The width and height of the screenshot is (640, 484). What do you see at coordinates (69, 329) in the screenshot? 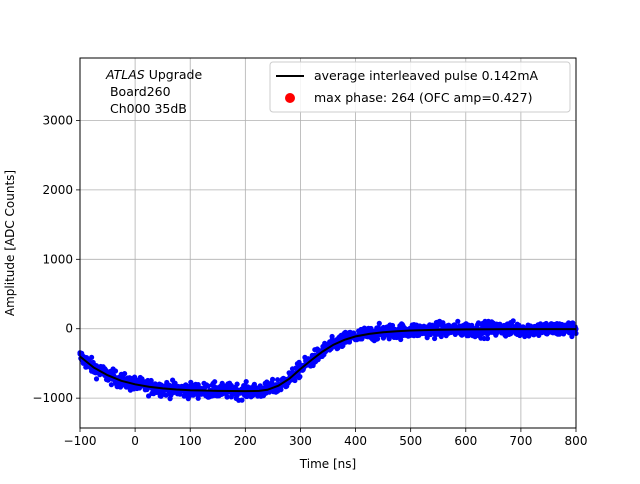
I see `y-tick-label: 0` at bounding box center [69, 329].